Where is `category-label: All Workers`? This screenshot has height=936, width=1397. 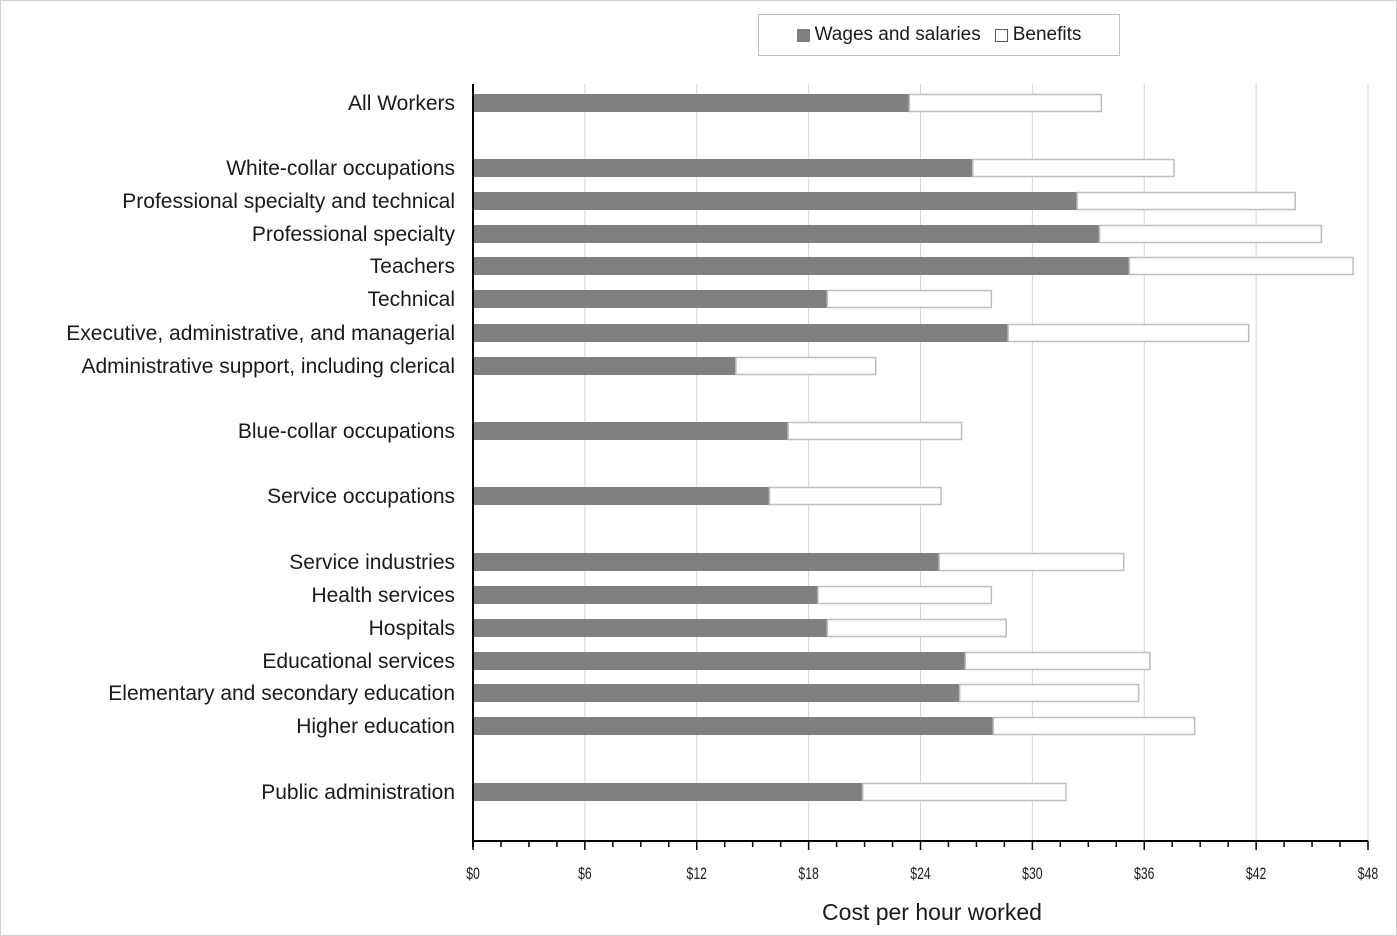
category-label: All Workers is located at coordinates (401, 103).